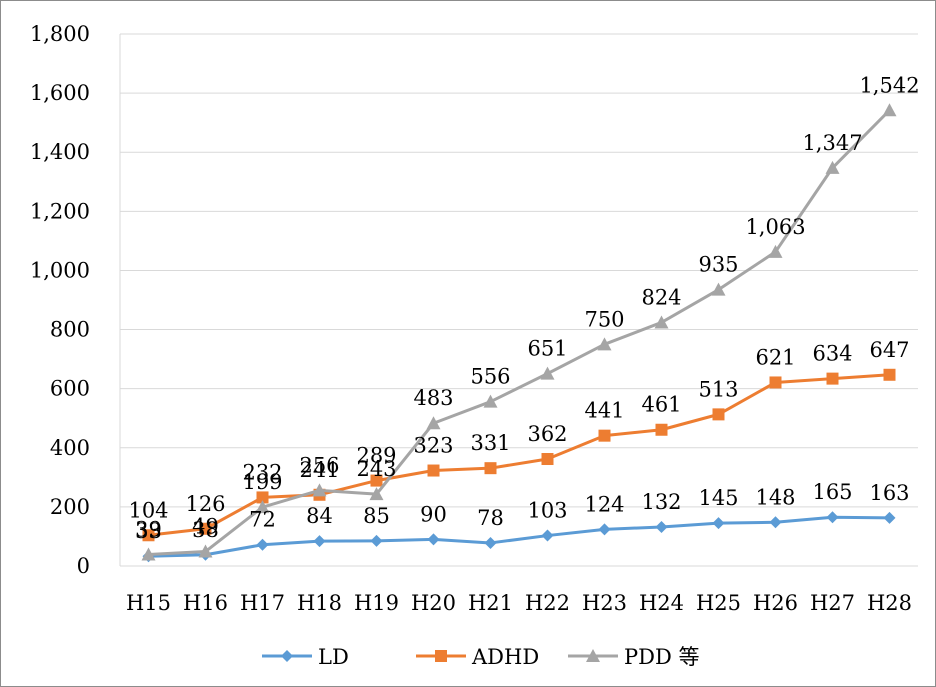 This screenshot has width=936, height=687. I want to click on x-tick-label: H22, so click(547, 603).